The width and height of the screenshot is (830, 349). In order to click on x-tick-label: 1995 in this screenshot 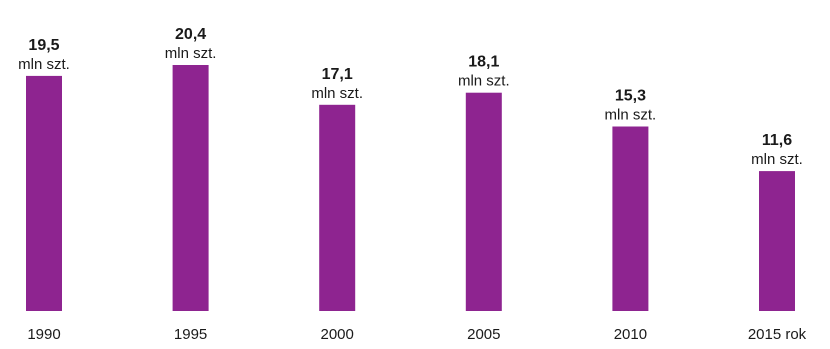, I will do `click(190, 334)`.